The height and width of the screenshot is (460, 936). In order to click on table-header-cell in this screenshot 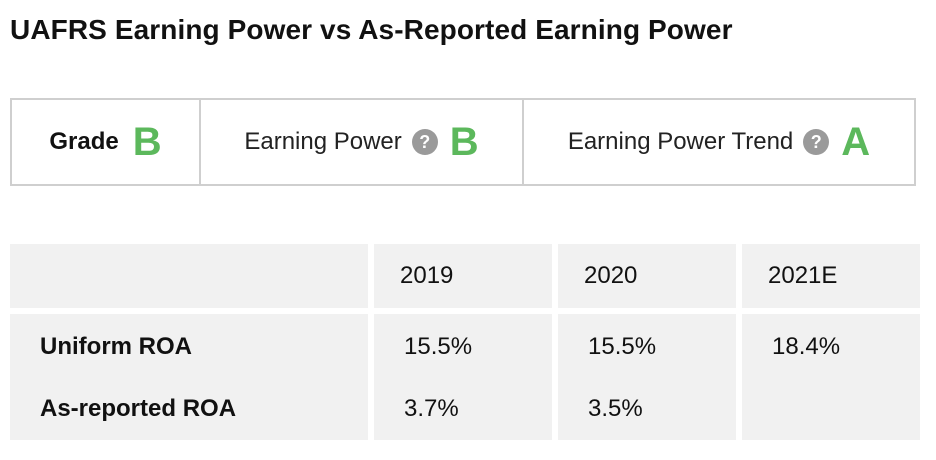, I will do `click(189, 276)`.